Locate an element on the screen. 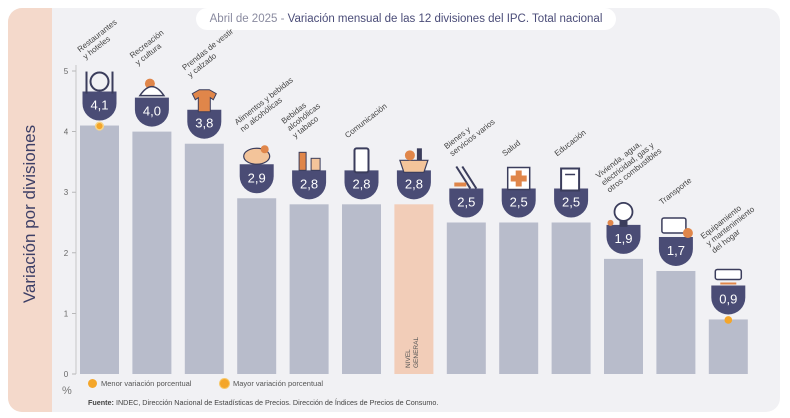 This screenshot has width=790, height=418. basket-body is located at coordinates (414, 166).